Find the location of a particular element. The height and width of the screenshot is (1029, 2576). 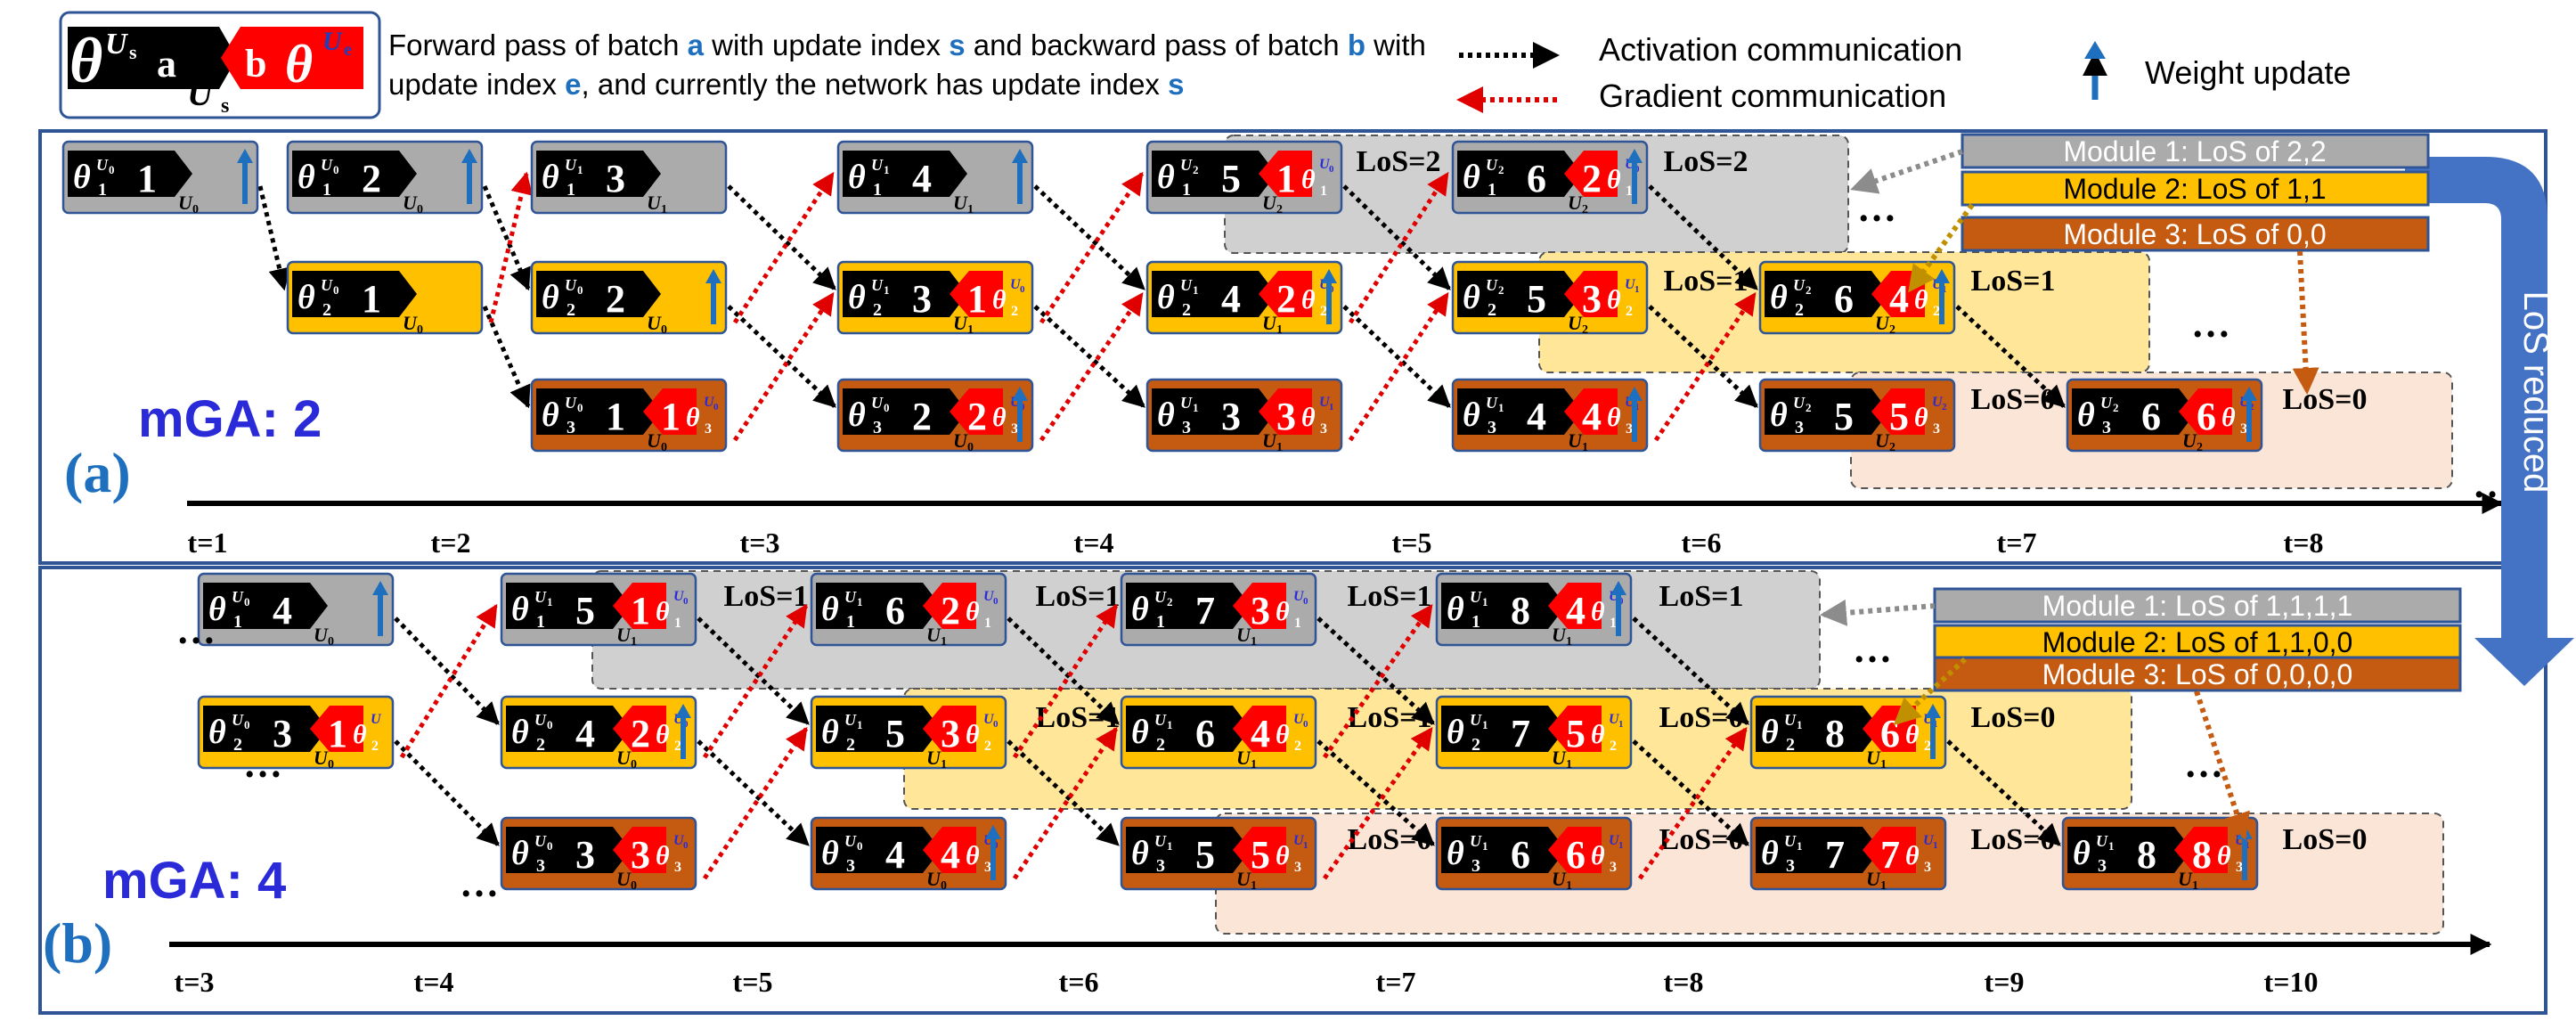

module-a-3-label: Module 3: LoS of 0,0 is located at coordinates (2195, 234).